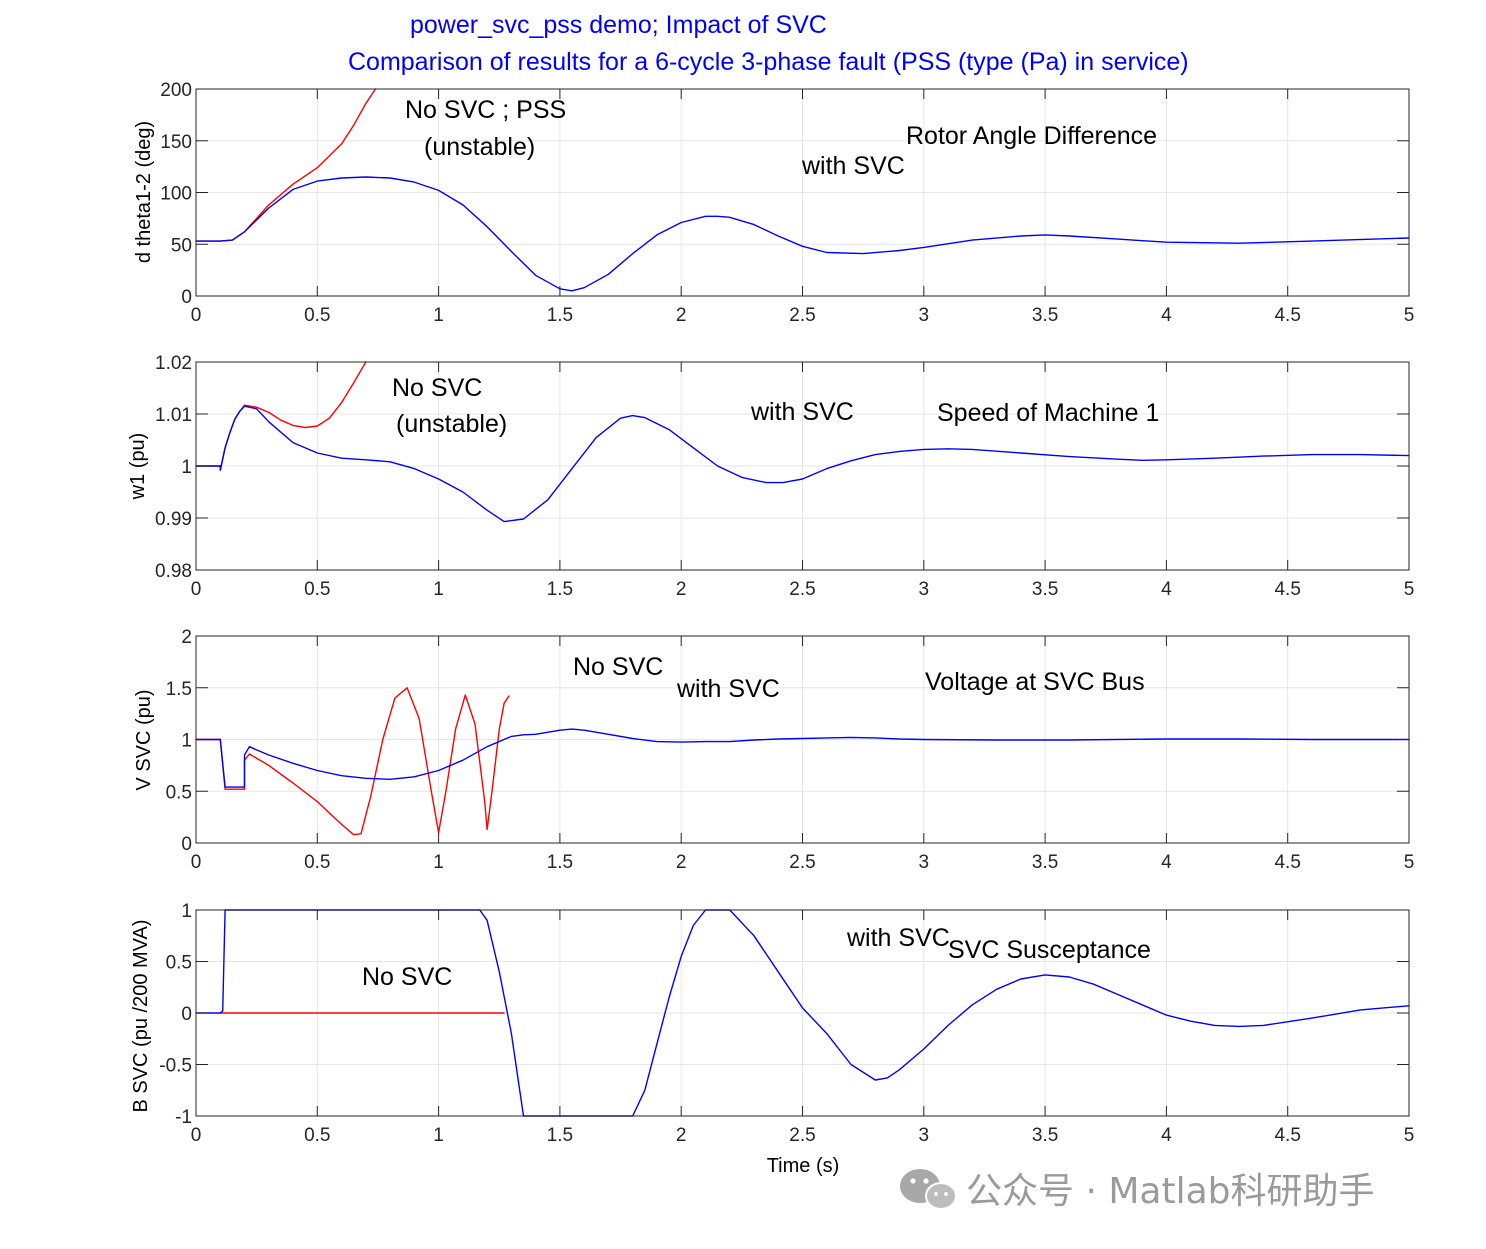  I want to click on y-tick-label: 1.5, so click(179, 689).